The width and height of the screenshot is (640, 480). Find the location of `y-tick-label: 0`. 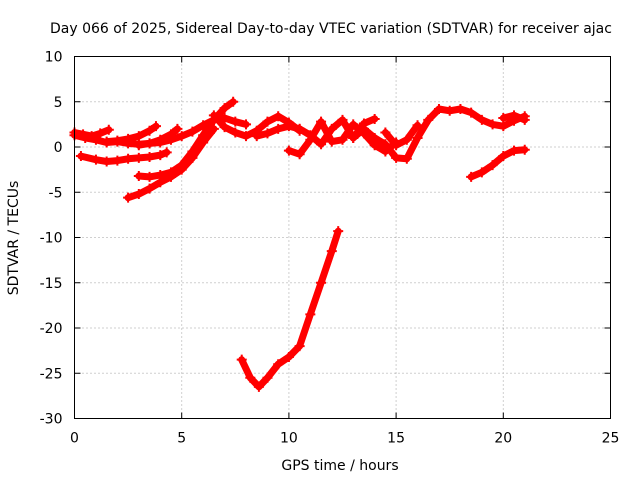

y-tick-label: 0 is located at coordinates (58, 148).